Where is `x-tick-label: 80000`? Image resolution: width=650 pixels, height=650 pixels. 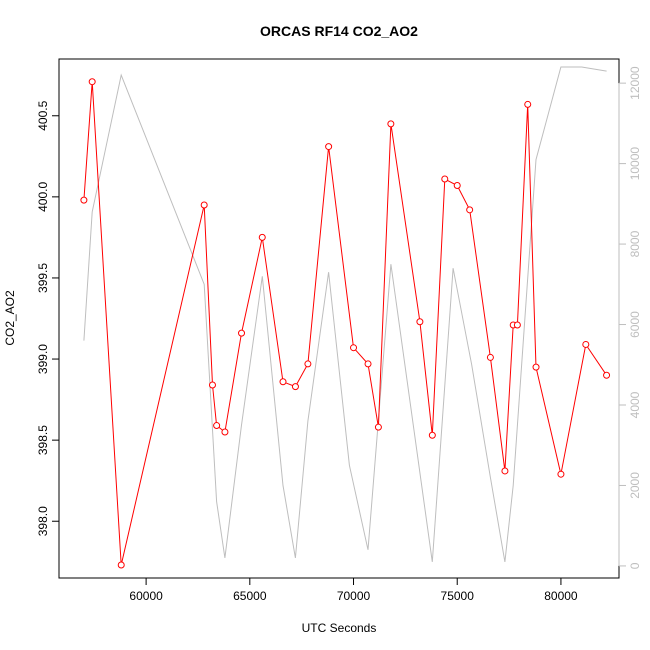
x-tick-label: 80000 is located at coordinates (561, 596).